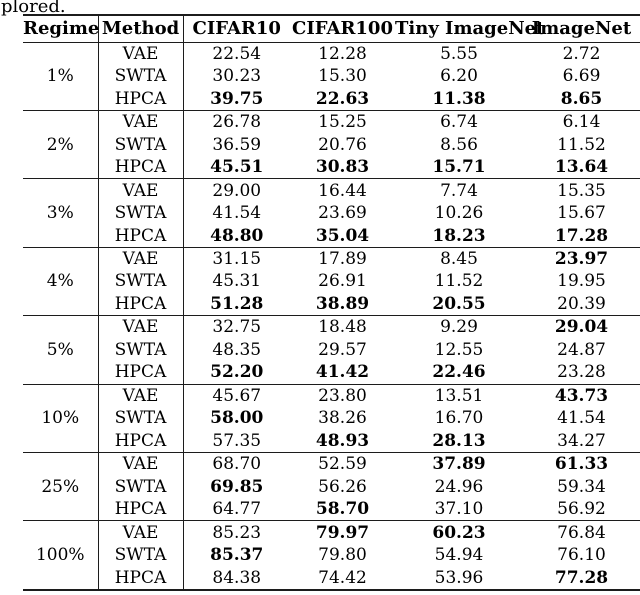 This screenshot has width=640, height=595. What do you see at coordinates (459, 555) in the screenshot?
I see `value-cell: 54.94` at bounding box center [459, 555].